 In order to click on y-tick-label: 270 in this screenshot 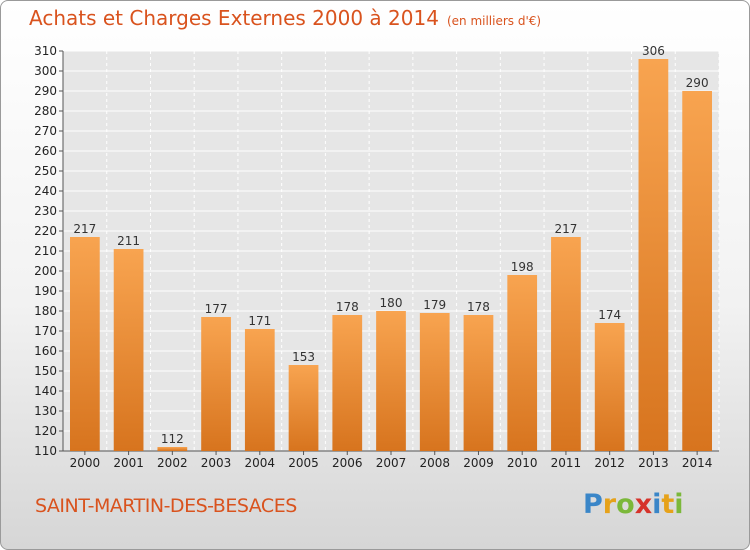, I will do `click(45, 131)`.